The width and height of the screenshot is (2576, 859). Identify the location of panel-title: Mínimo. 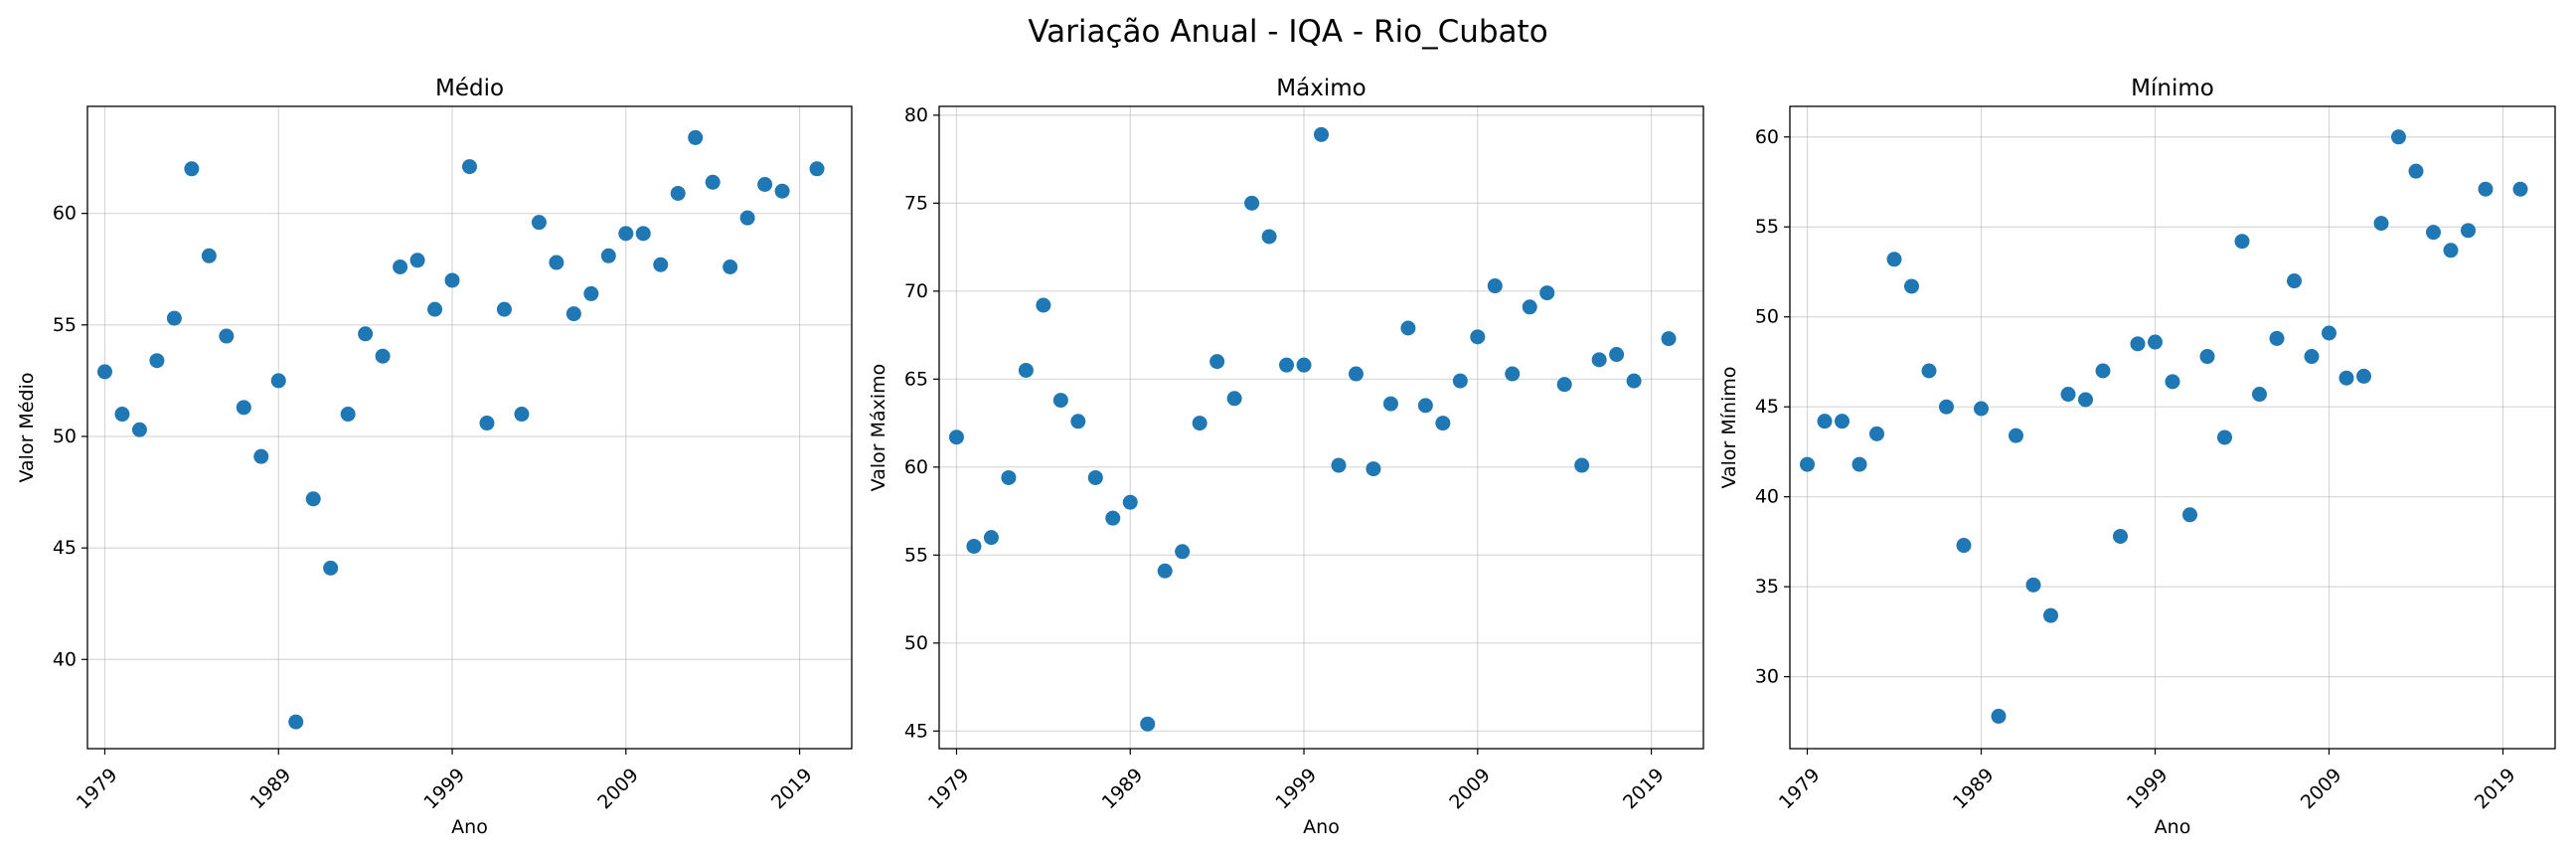
(2172, 88).